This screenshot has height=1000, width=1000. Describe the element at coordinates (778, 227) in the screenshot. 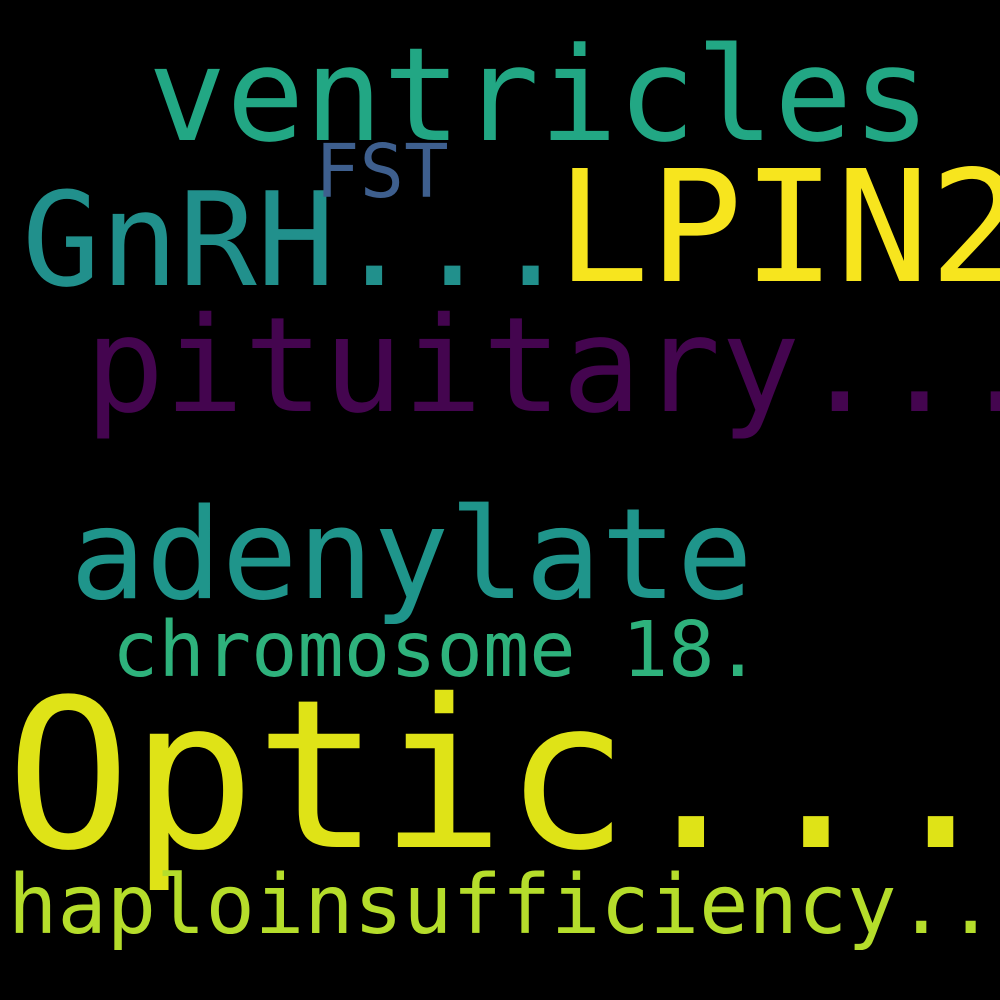

I see `word-lpin2: LPIN2` at that location.